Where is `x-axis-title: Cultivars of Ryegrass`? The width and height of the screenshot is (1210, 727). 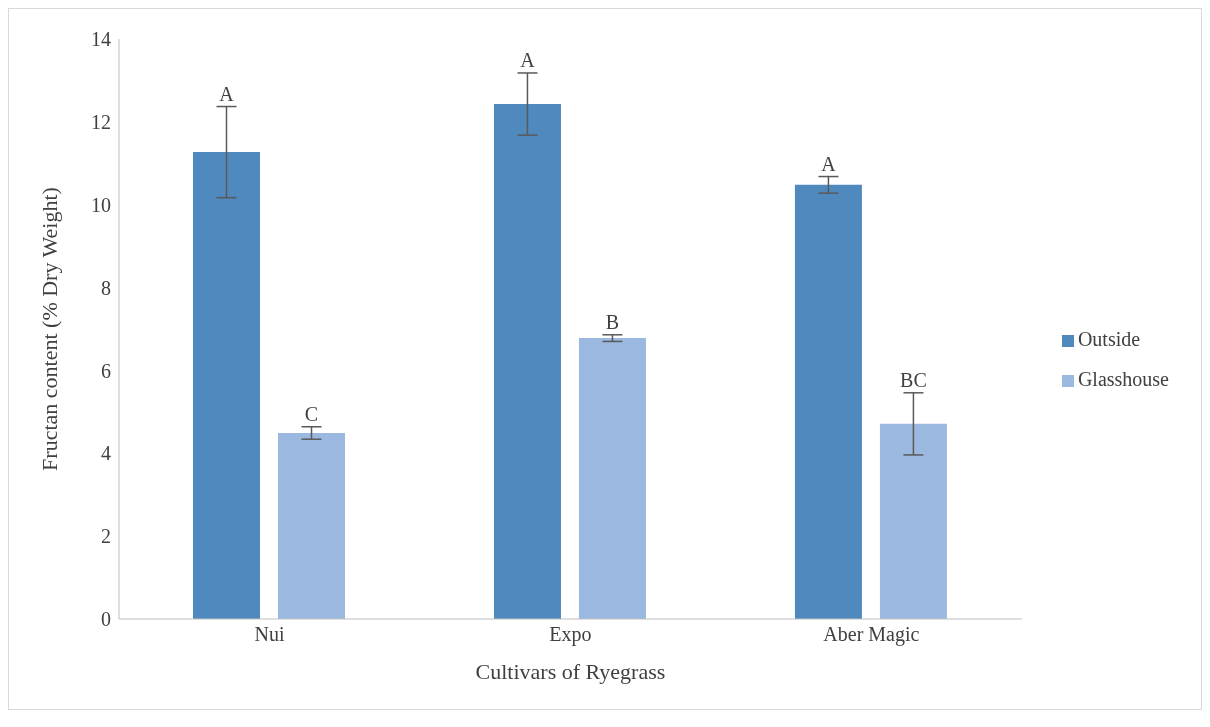
x-axis-title: Cultivars of Ryegrass is located at coordinates (570, 671).